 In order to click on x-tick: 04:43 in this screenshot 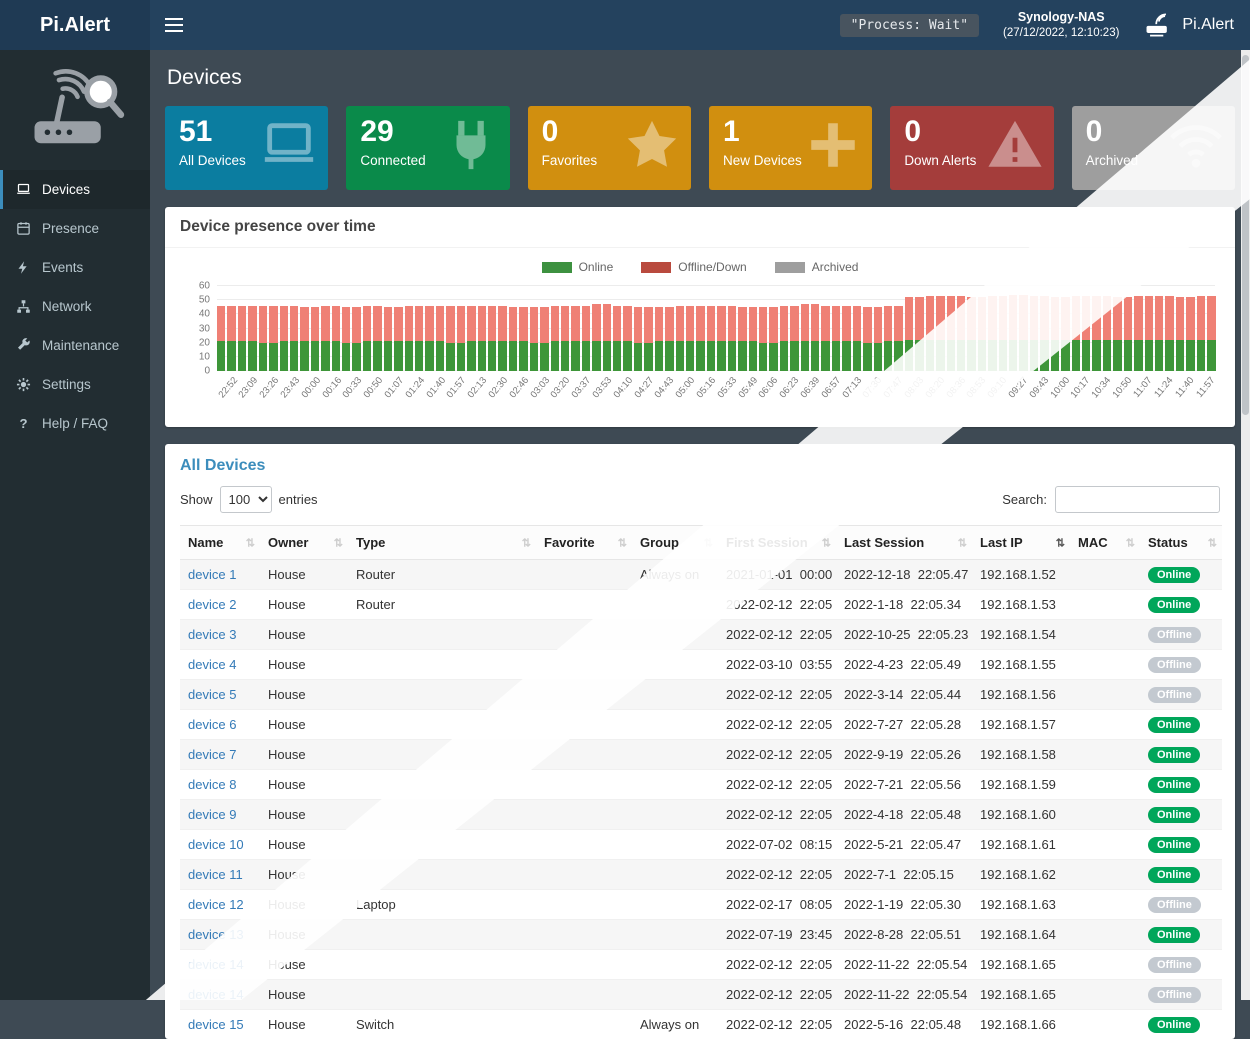, I will do `click(664, 394)`.